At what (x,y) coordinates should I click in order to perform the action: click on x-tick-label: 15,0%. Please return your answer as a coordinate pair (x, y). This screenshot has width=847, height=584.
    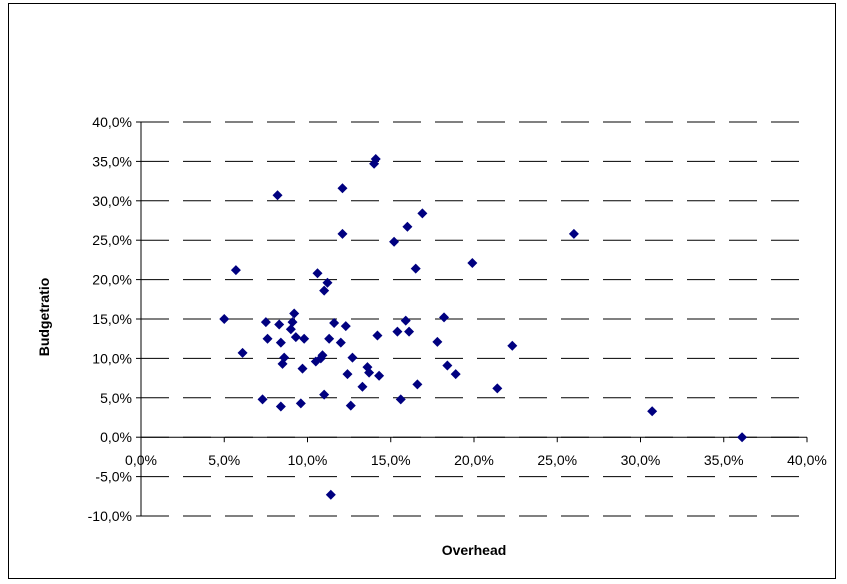
    Looking at the image, I should click on (391, 460).